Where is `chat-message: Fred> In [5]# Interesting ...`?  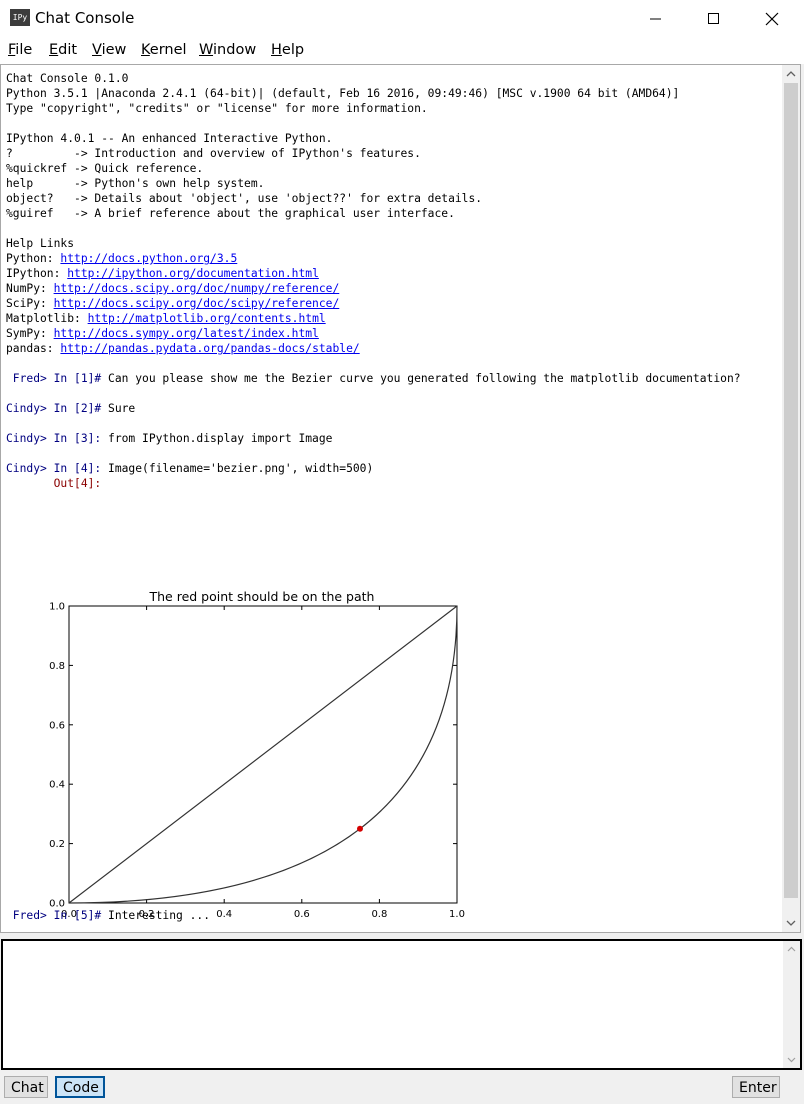
chat-message: Fred> In [5]# Interesting ... is located at coordinates (108, 915).